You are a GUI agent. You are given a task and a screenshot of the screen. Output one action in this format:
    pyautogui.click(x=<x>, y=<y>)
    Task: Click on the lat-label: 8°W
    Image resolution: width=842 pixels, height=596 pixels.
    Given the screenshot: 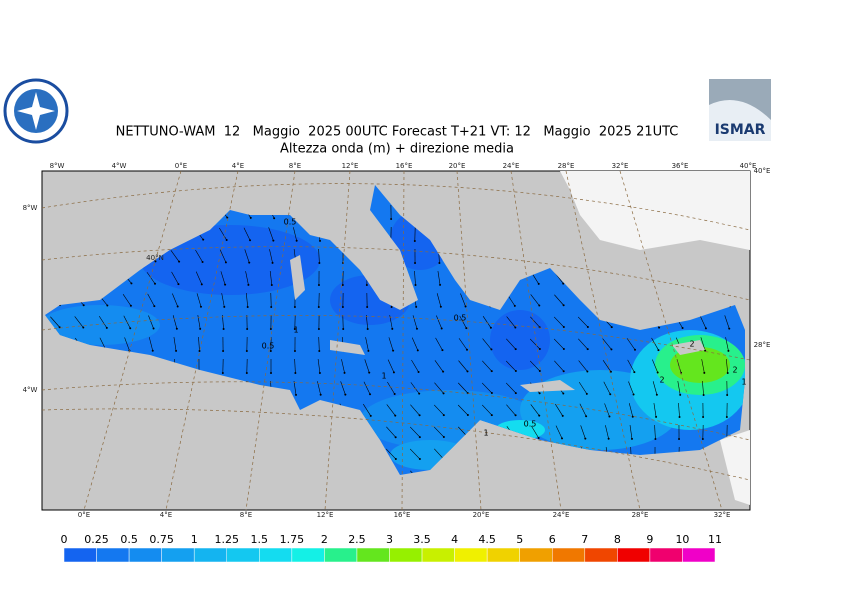 What is the action you would take?
    pyautogui.click(x=30, y=208)
    